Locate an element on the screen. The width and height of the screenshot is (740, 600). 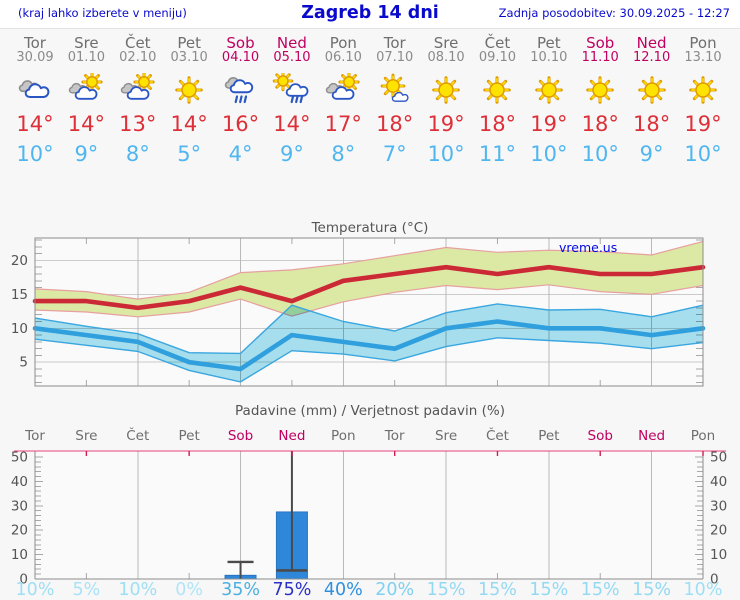
day-column-čet-02.10: Čet 02.10 is located at coordinates (138, 50).